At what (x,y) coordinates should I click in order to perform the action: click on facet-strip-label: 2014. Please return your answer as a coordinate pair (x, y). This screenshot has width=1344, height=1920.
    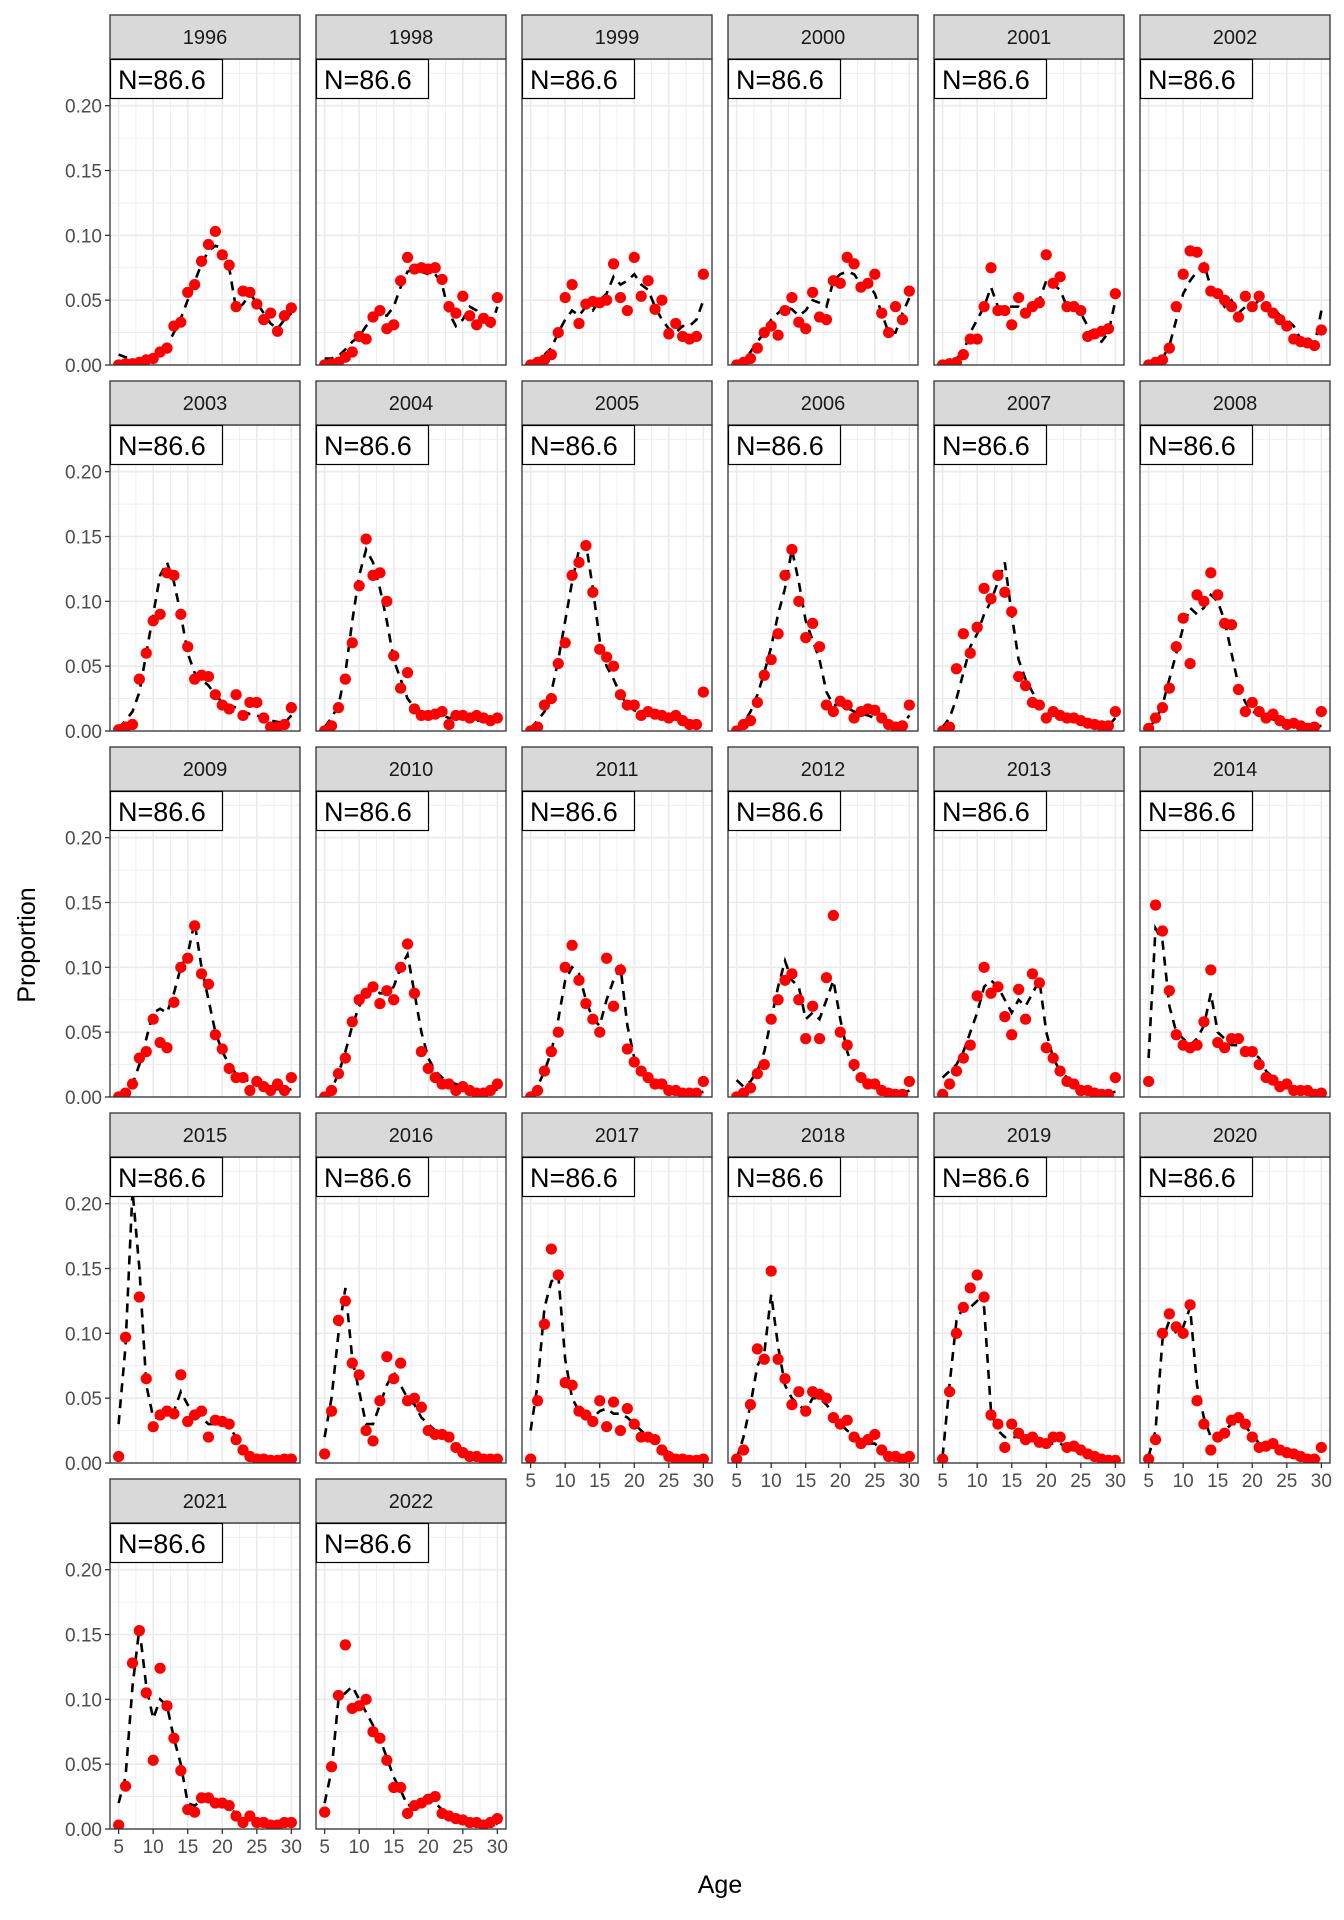
    Looking at the image, I should click on (1235, 770).